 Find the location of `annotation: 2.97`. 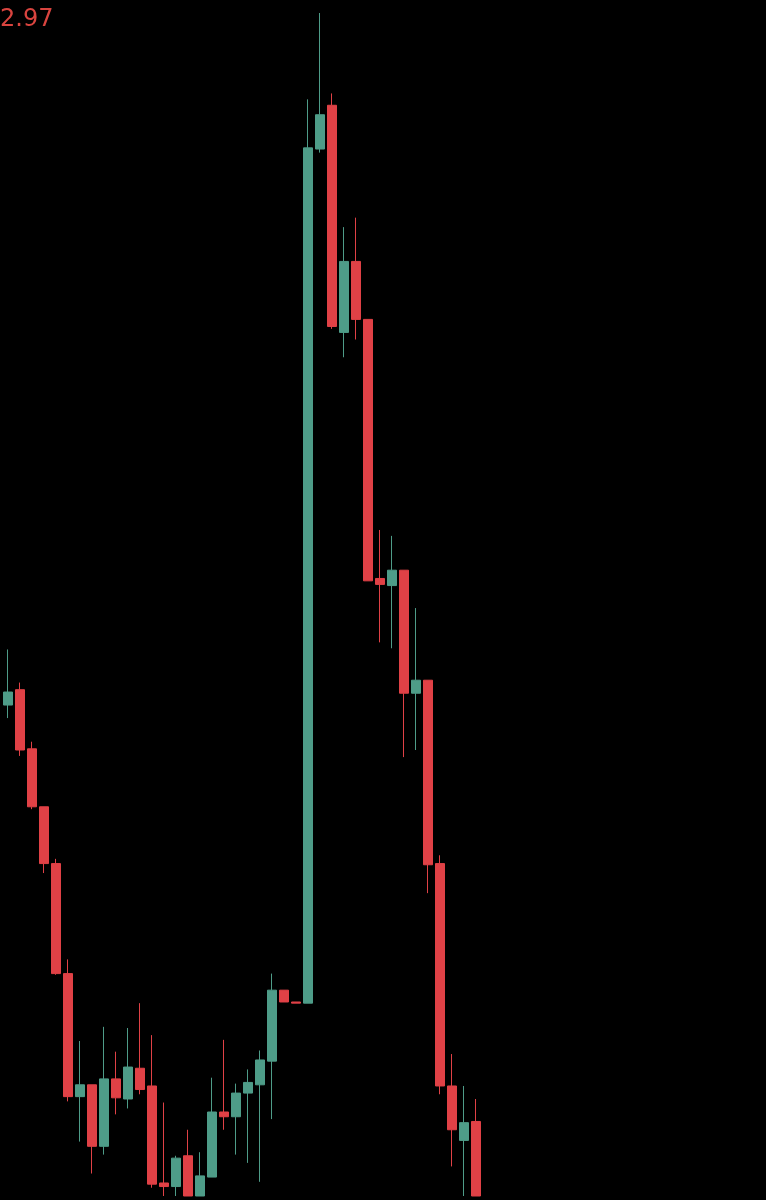

annotation: 2.97 is located at coordinates (27, 18).